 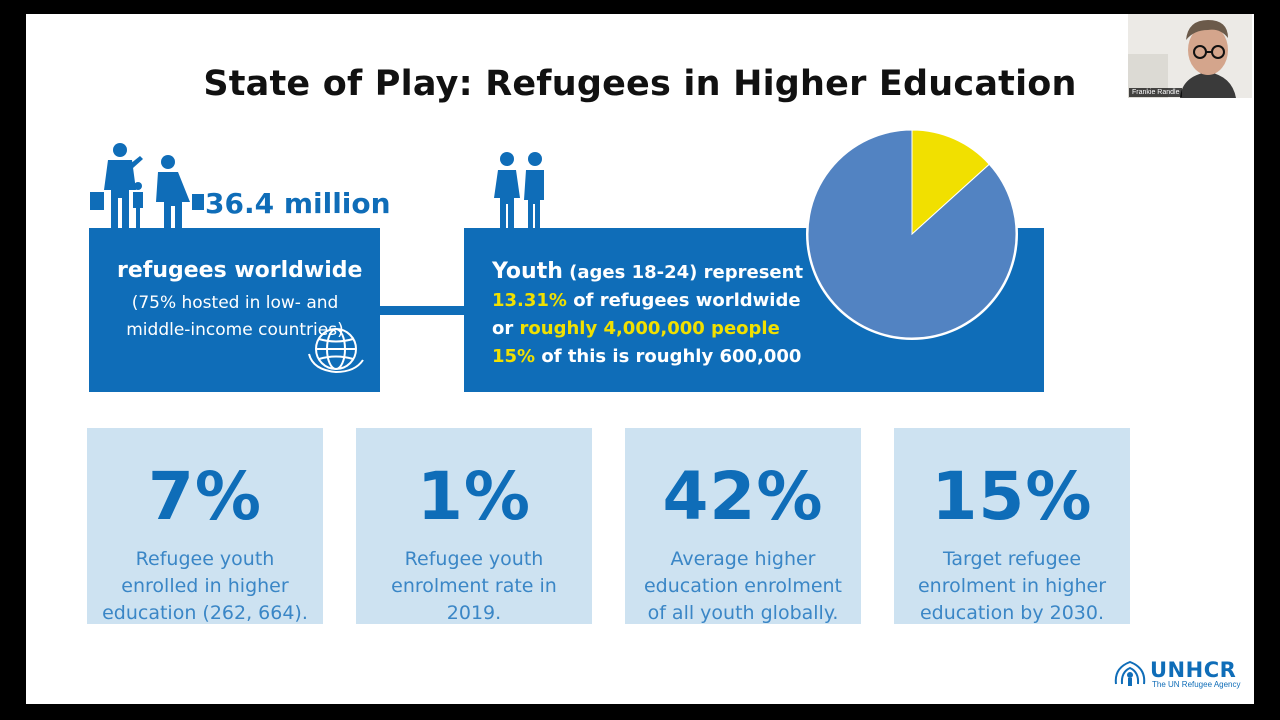 What do you see at coordinates (950, 182) in the screenshot?
I see `pie-slice-youth` at bounding box center [950, 182].